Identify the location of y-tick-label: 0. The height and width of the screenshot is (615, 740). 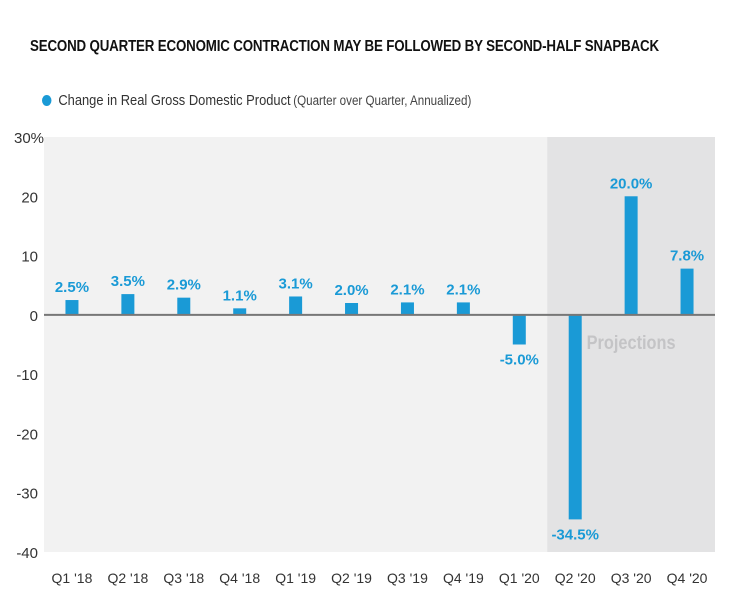
(34, 316).